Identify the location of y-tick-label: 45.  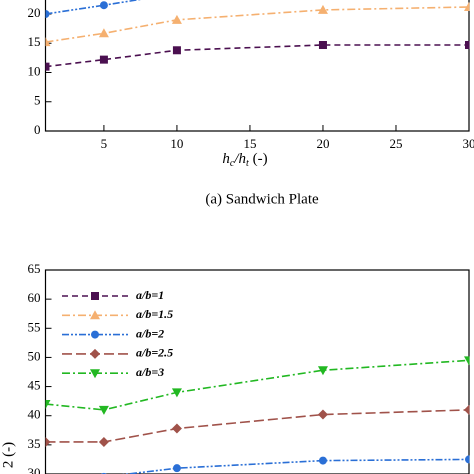
(34, 385).